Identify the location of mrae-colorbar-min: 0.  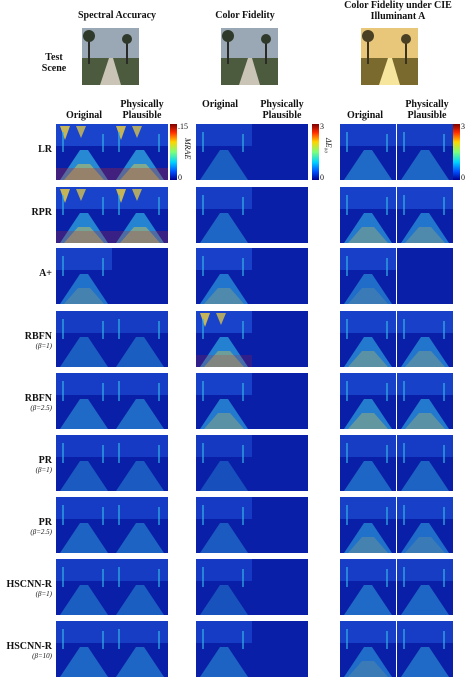
(180, 177).